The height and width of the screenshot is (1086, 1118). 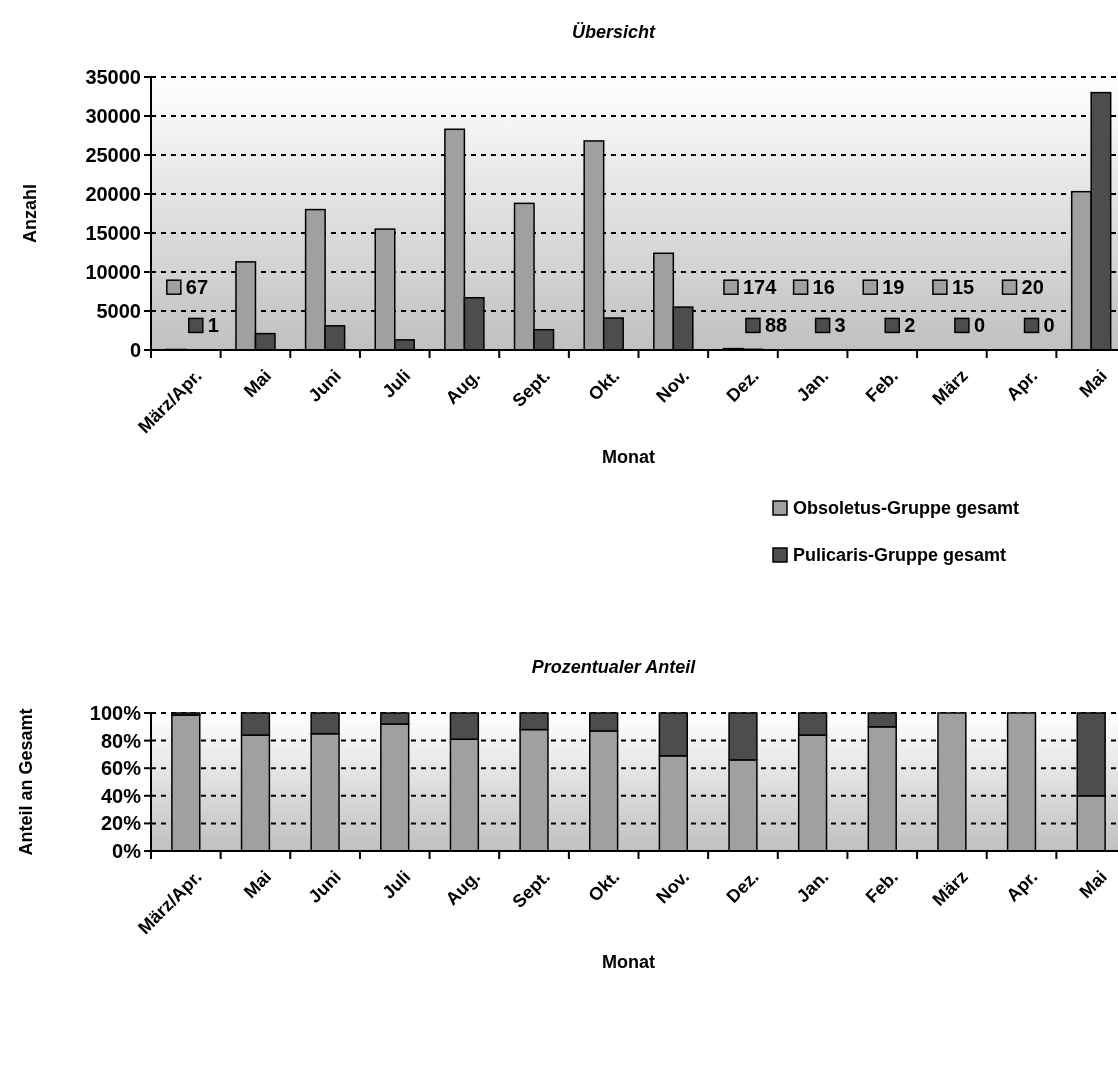 I want to click on y-tick-label: 40%, so click(x=121, y=795).